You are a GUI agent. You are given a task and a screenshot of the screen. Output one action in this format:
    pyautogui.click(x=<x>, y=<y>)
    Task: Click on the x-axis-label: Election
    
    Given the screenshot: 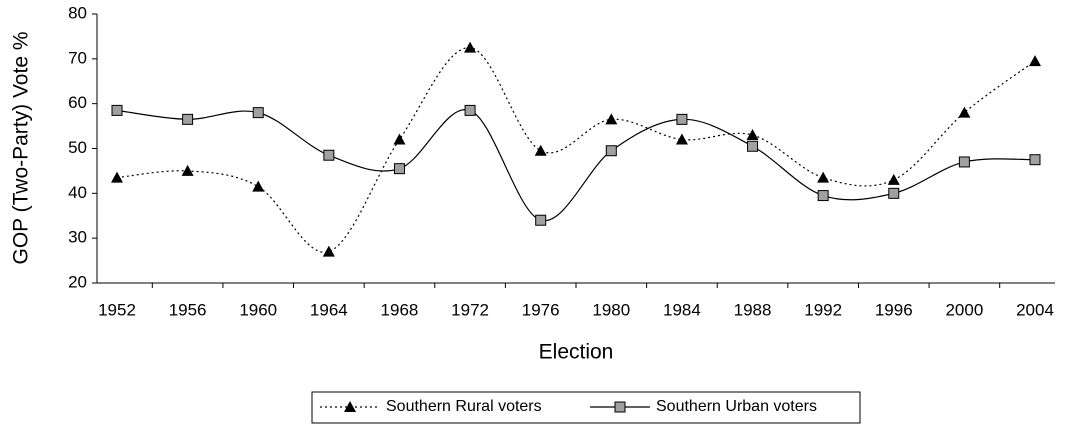 What is the action you would take?
    pyautogui.click(x=576, y=352)
    